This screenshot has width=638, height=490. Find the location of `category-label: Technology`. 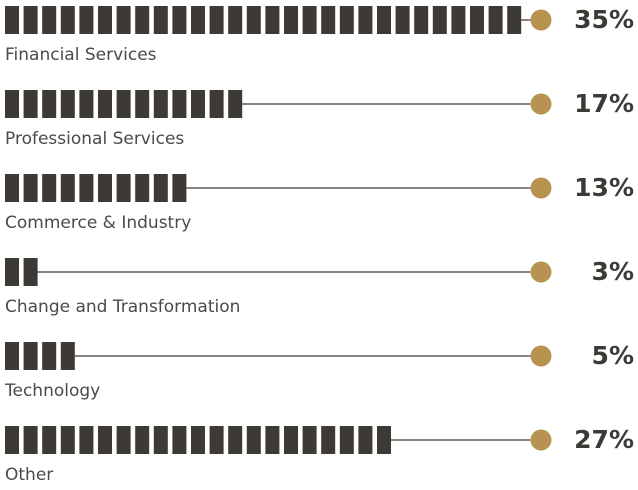

category-label: Technology is located at coordinates (52, 391).